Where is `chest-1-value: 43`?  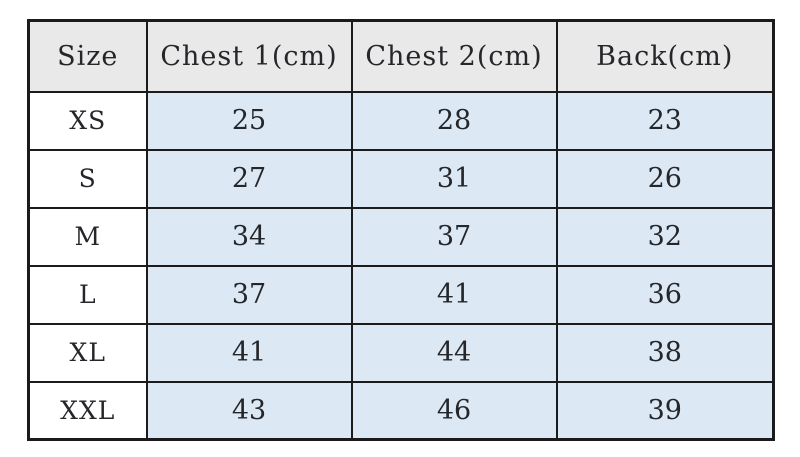 chest-1-value: 43 is located at coordinates (249, 410).